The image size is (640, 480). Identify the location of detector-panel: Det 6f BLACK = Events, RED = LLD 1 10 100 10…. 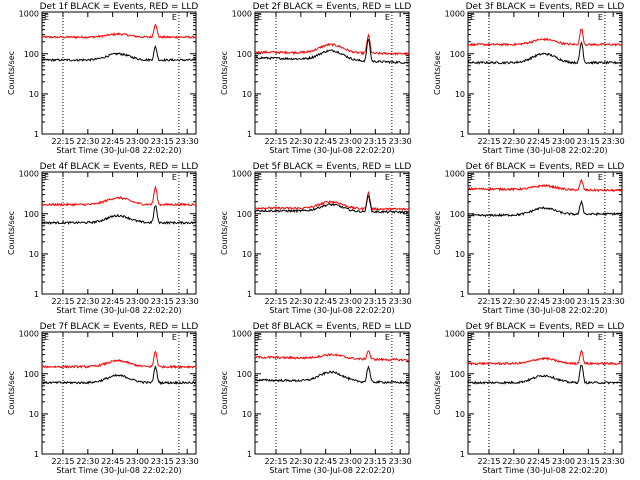
(529, 238).